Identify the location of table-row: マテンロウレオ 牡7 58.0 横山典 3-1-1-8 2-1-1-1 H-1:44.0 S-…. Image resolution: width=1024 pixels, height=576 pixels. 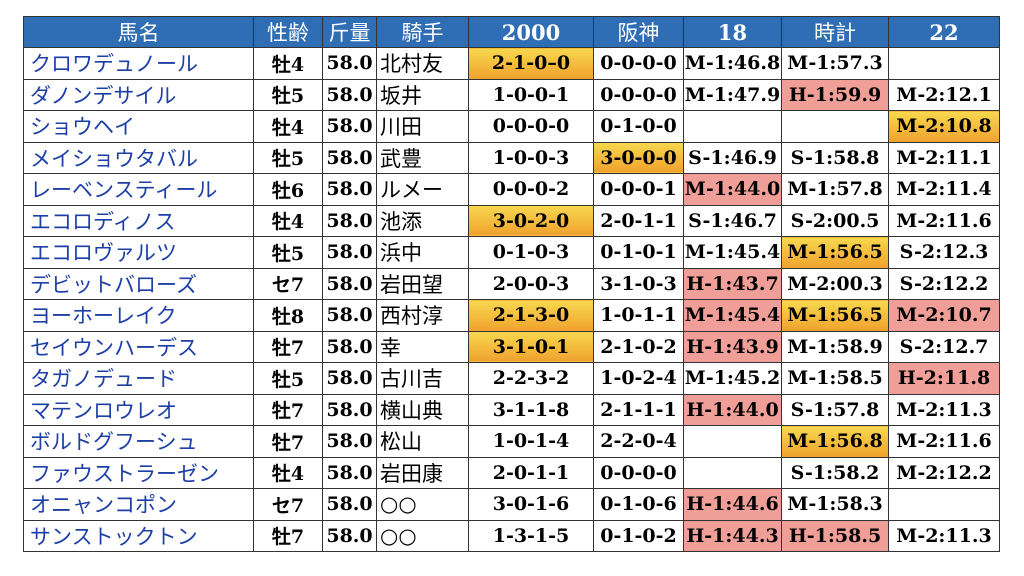
(511, 409).